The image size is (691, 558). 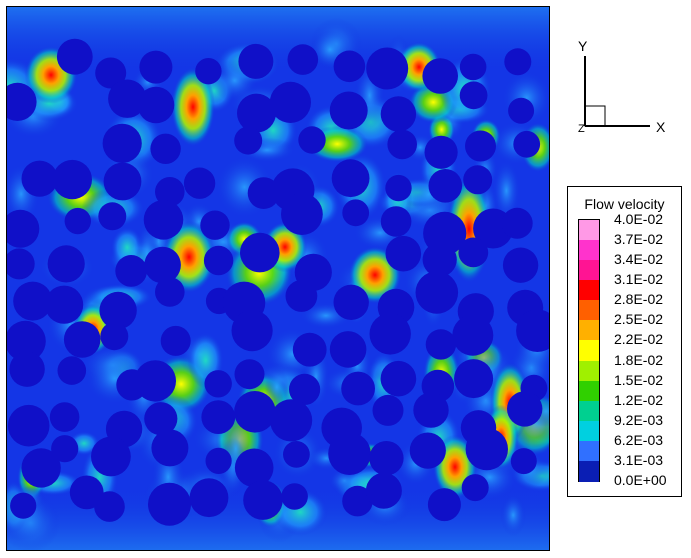 What do you see at coordinates (639, 239) in the screenshot?
I see `legend-label: 3.7E-02` at bounding box center [639, 239].